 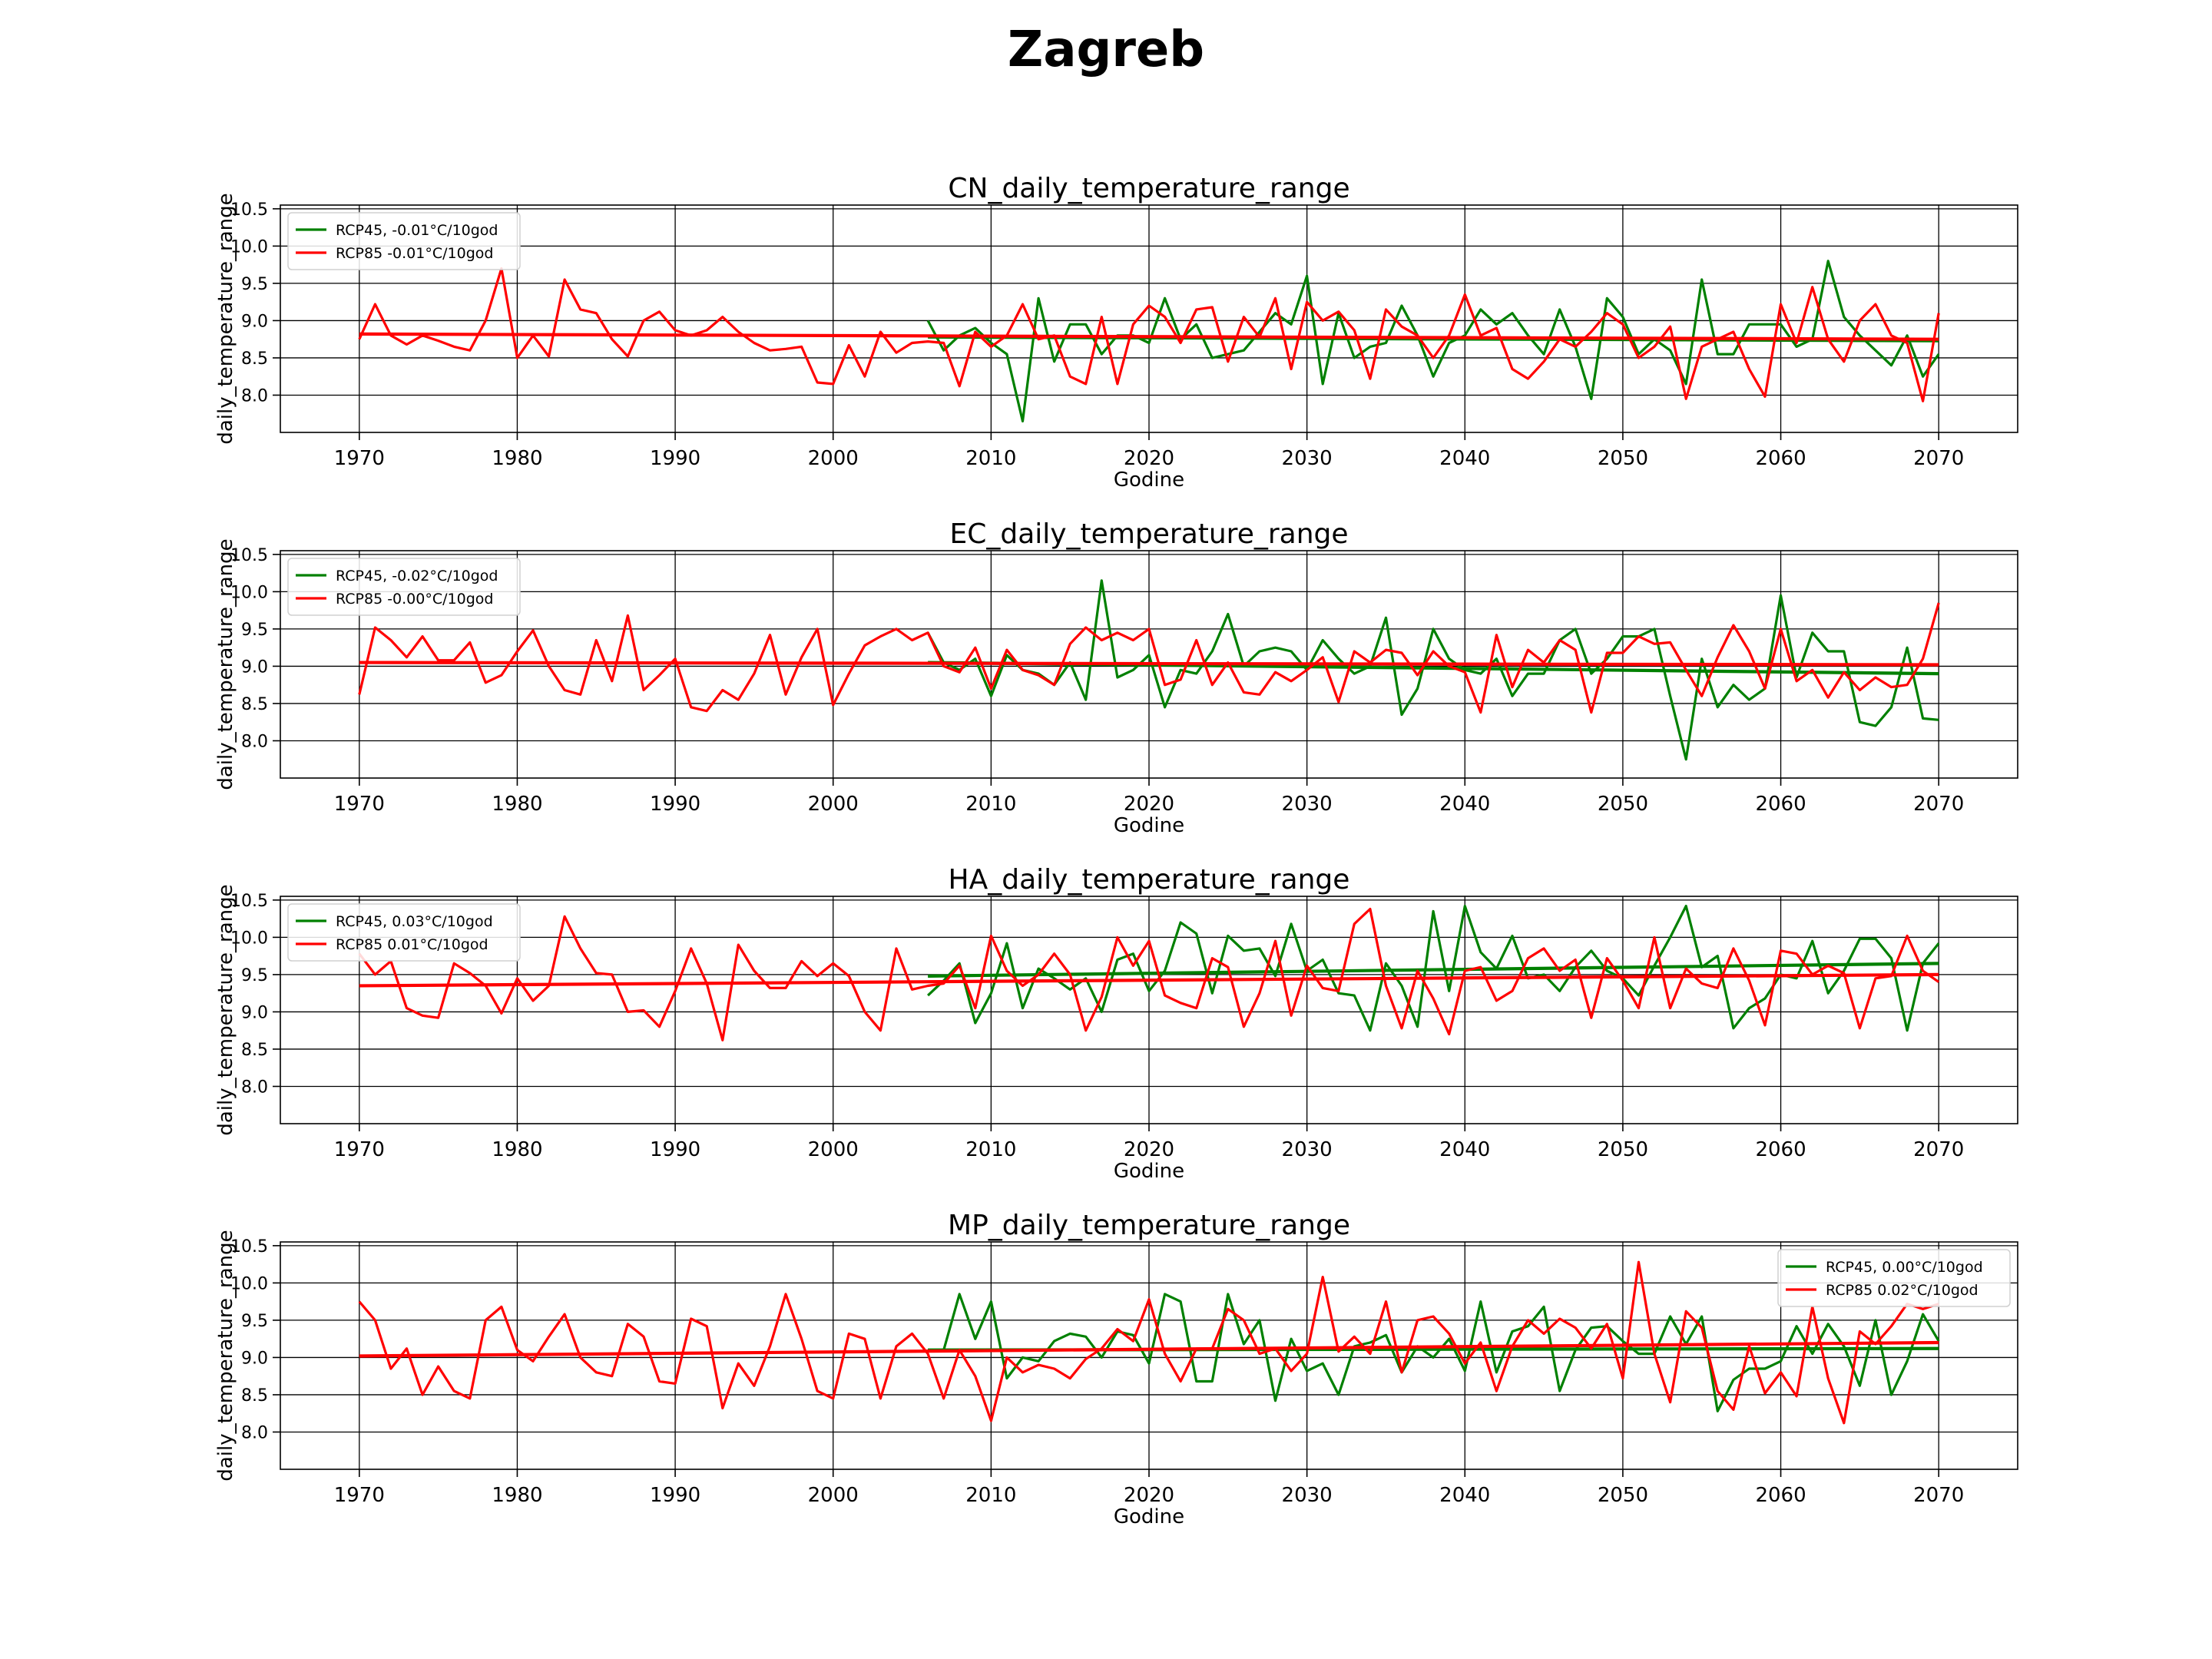 I want to click on figure-title: Zagreb, so click(x=1106, y=50).